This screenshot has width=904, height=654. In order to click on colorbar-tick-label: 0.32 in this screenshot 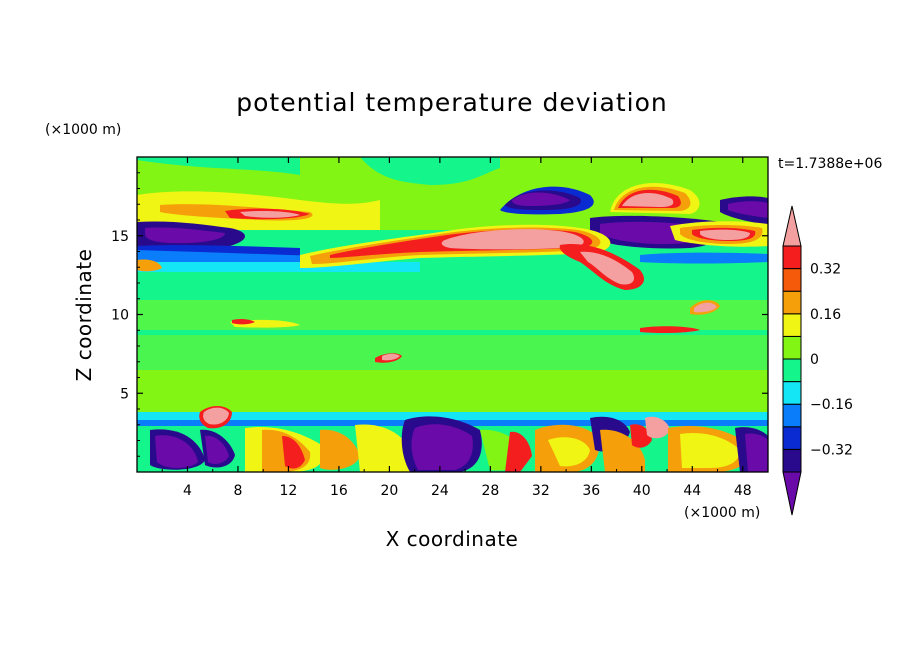, I will do `click(825, 270)`.